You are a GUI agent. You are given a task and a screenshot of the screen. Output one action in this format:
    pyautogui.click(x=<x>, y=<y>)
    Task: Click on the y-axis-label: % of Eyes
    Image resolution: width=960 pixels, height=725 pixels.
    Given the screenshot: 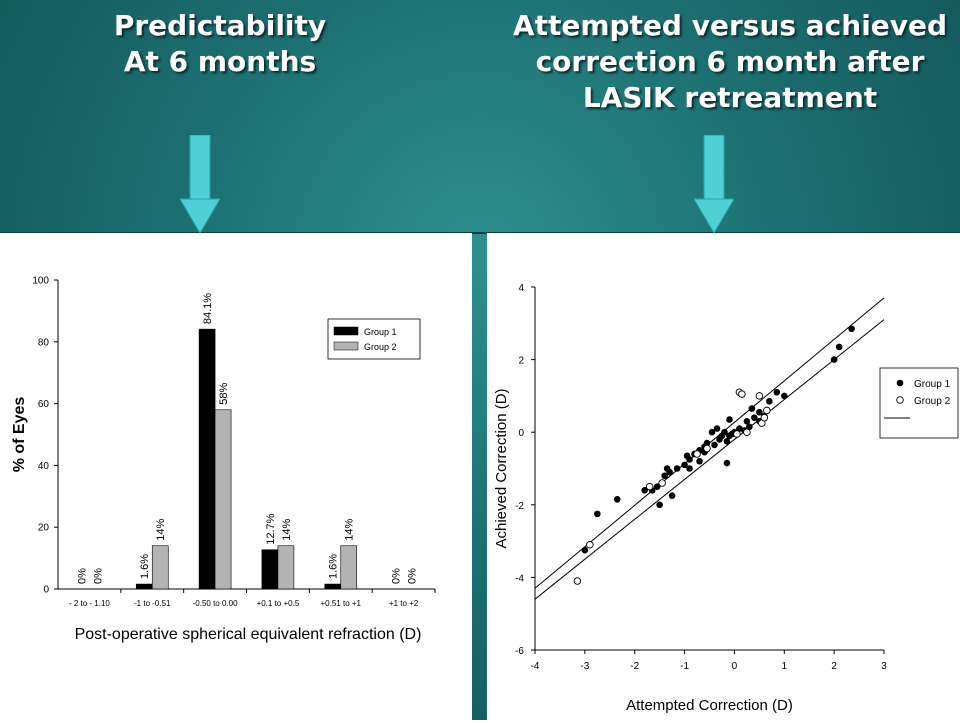 What is the action you would take?
    pyautogui.click(x=19, y=435)
    